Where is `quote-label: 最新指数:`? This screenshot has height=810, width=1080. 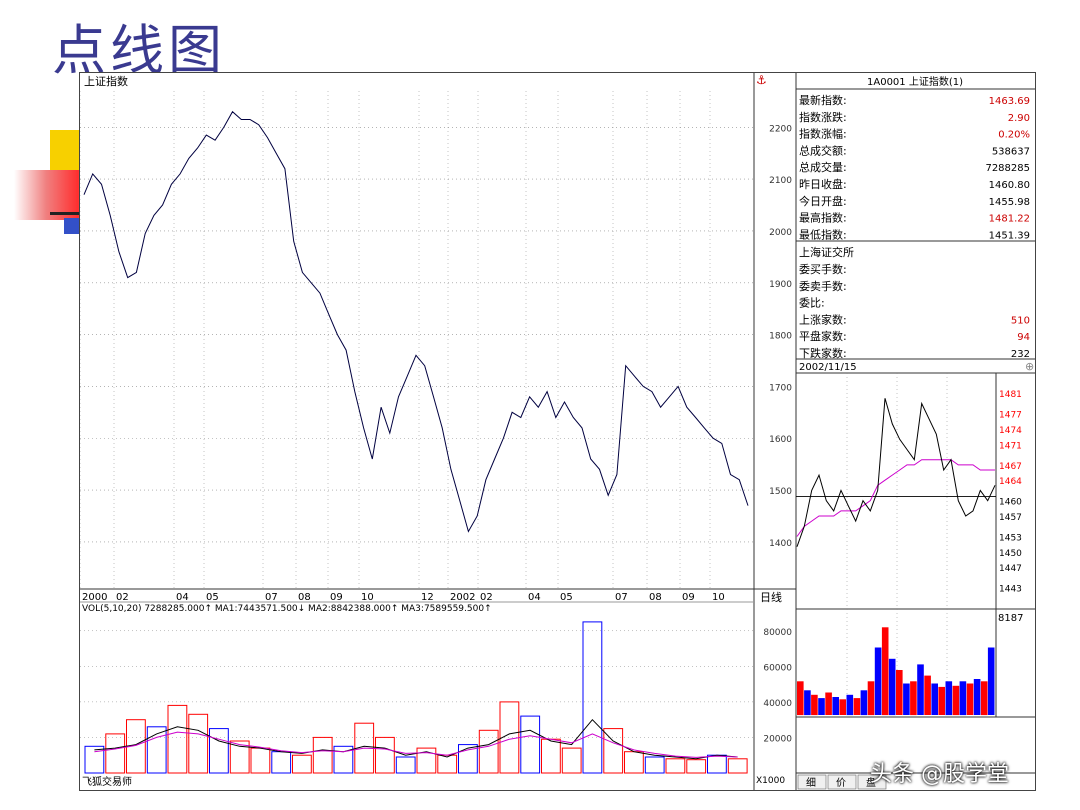 quote-label: 最新指数: is located at coordinates (823, 100).